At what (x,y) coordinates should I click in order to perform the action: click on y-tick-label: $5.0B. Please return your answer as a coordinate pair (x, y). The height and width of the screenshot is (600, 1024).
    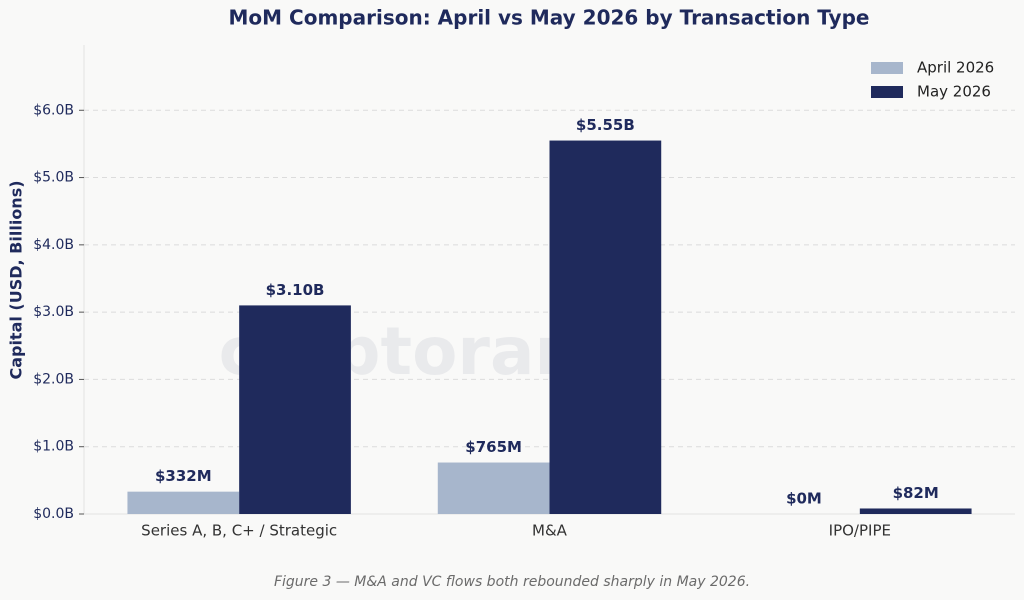
    Looking at the image, I should click on (53, 178).